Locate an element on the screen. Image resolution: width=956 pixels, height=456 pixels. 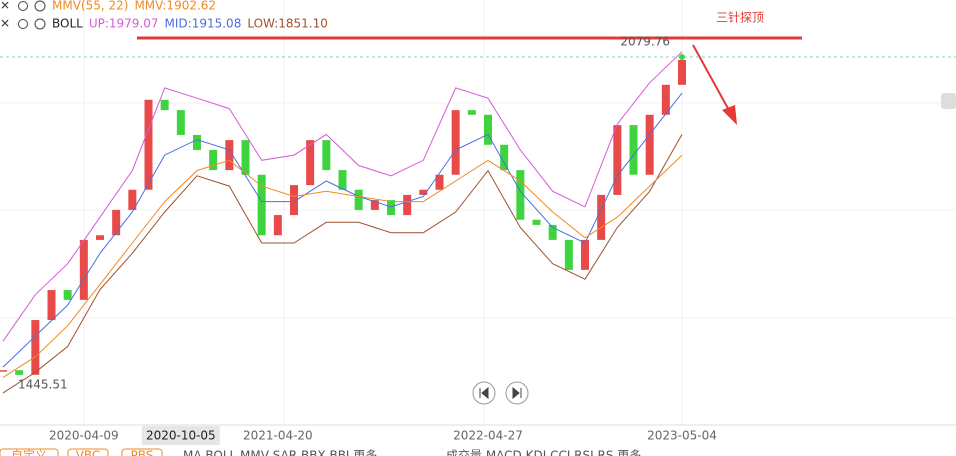
x-label-highlight is located at coordinates (180, 435).